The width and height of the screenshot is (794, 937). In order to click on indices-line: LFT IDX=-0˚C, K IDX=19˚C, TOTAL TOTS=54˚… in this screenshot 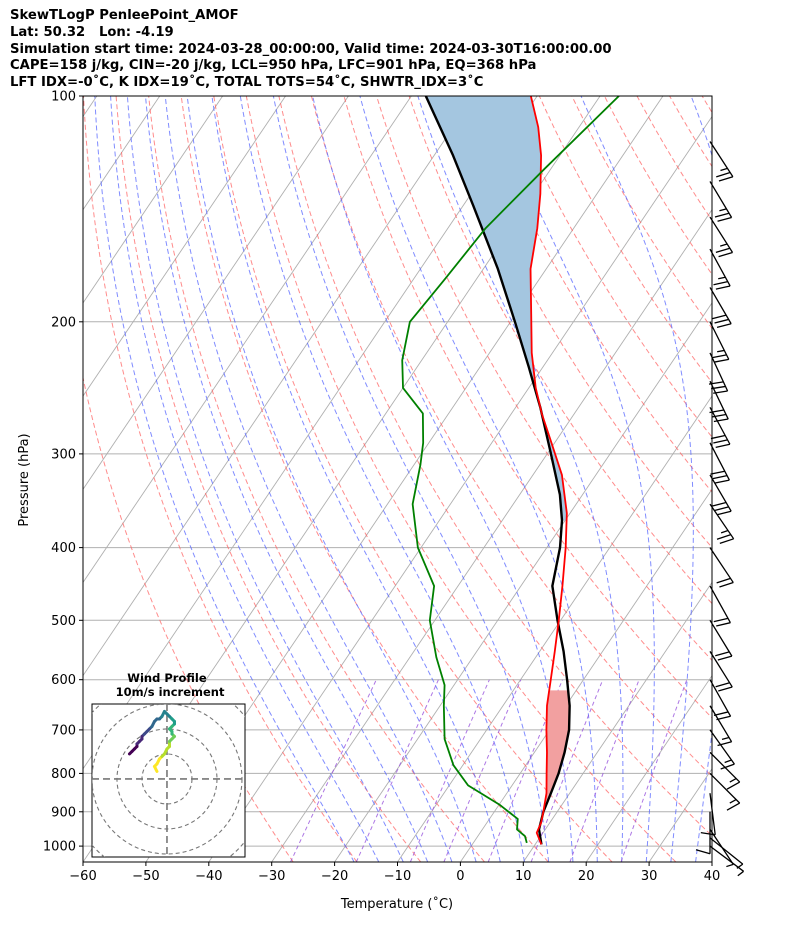, I will do `click(247, 83)`.